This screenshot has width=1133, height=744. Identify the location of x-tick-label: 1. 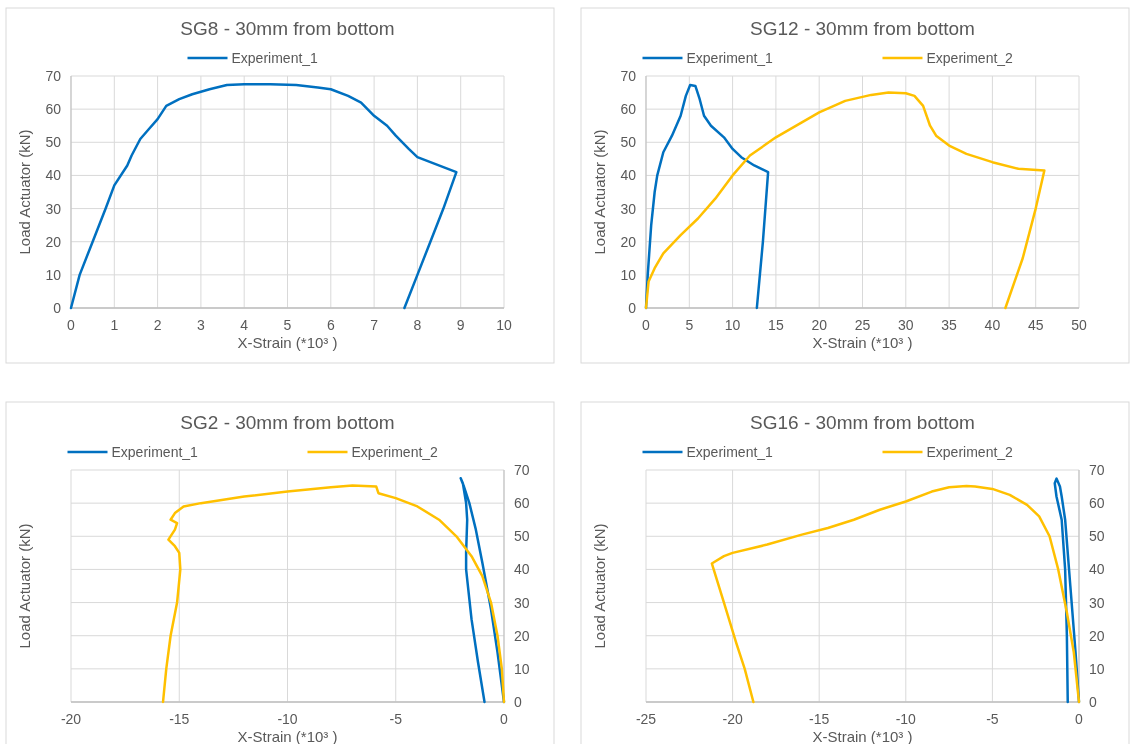
(114, 325).